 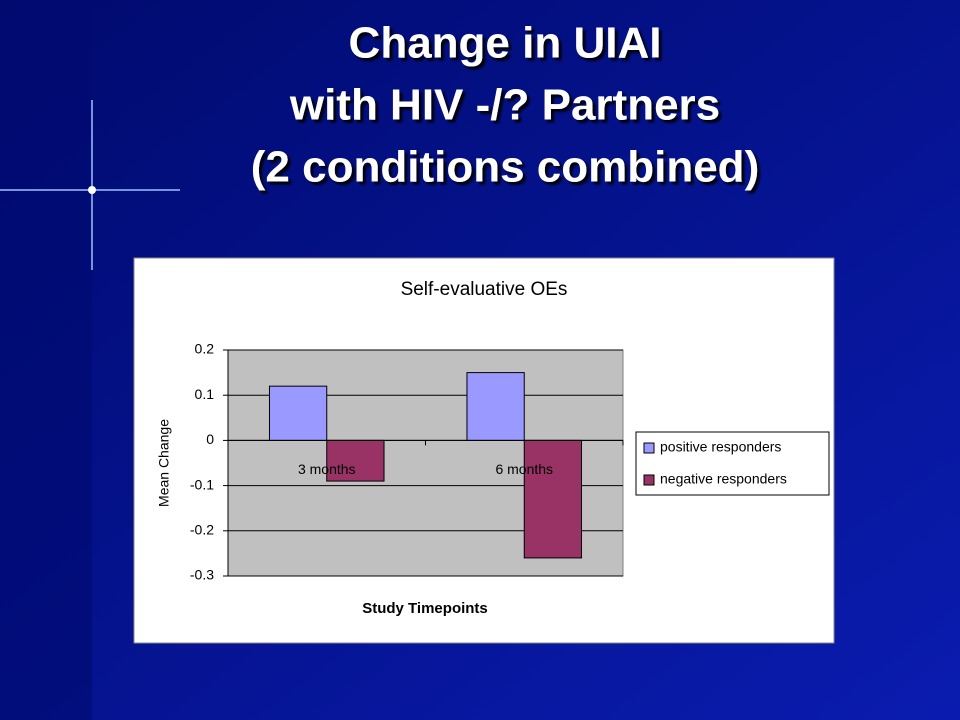 What do you see at coordinates (504, 105) in the screenshot?
I see `slide-title: with HIV -/? Partners` at bounding box center [504, 105].